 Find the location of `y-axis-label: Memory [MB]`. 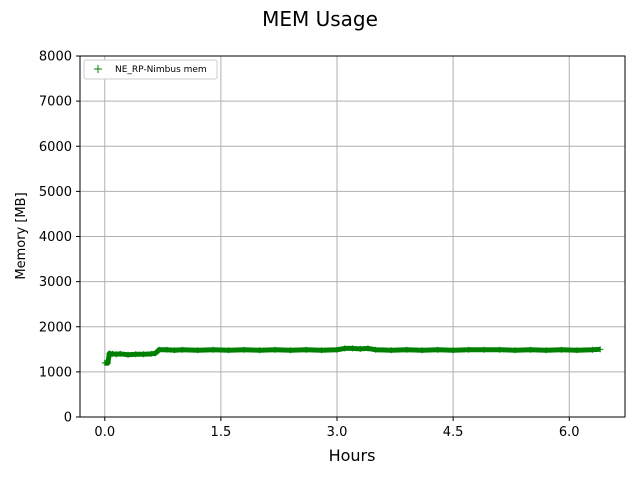

y-axis-label: Memory [MB] is located at coordinates (21, 235).